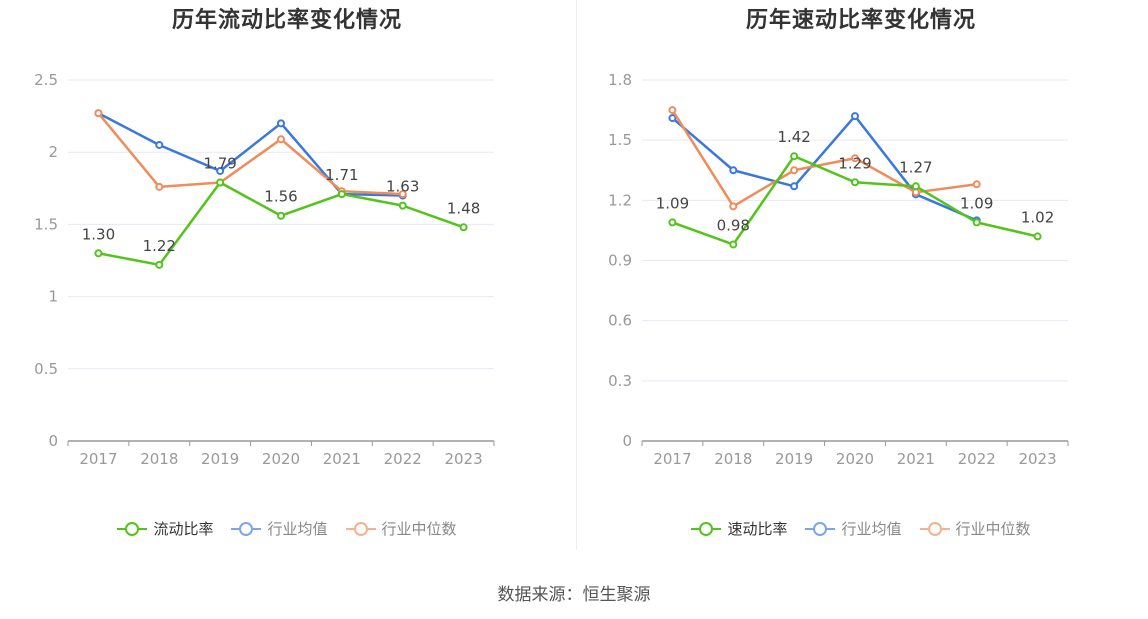  I want to click on legend-item-company: 流动比率, so click(165, 528).